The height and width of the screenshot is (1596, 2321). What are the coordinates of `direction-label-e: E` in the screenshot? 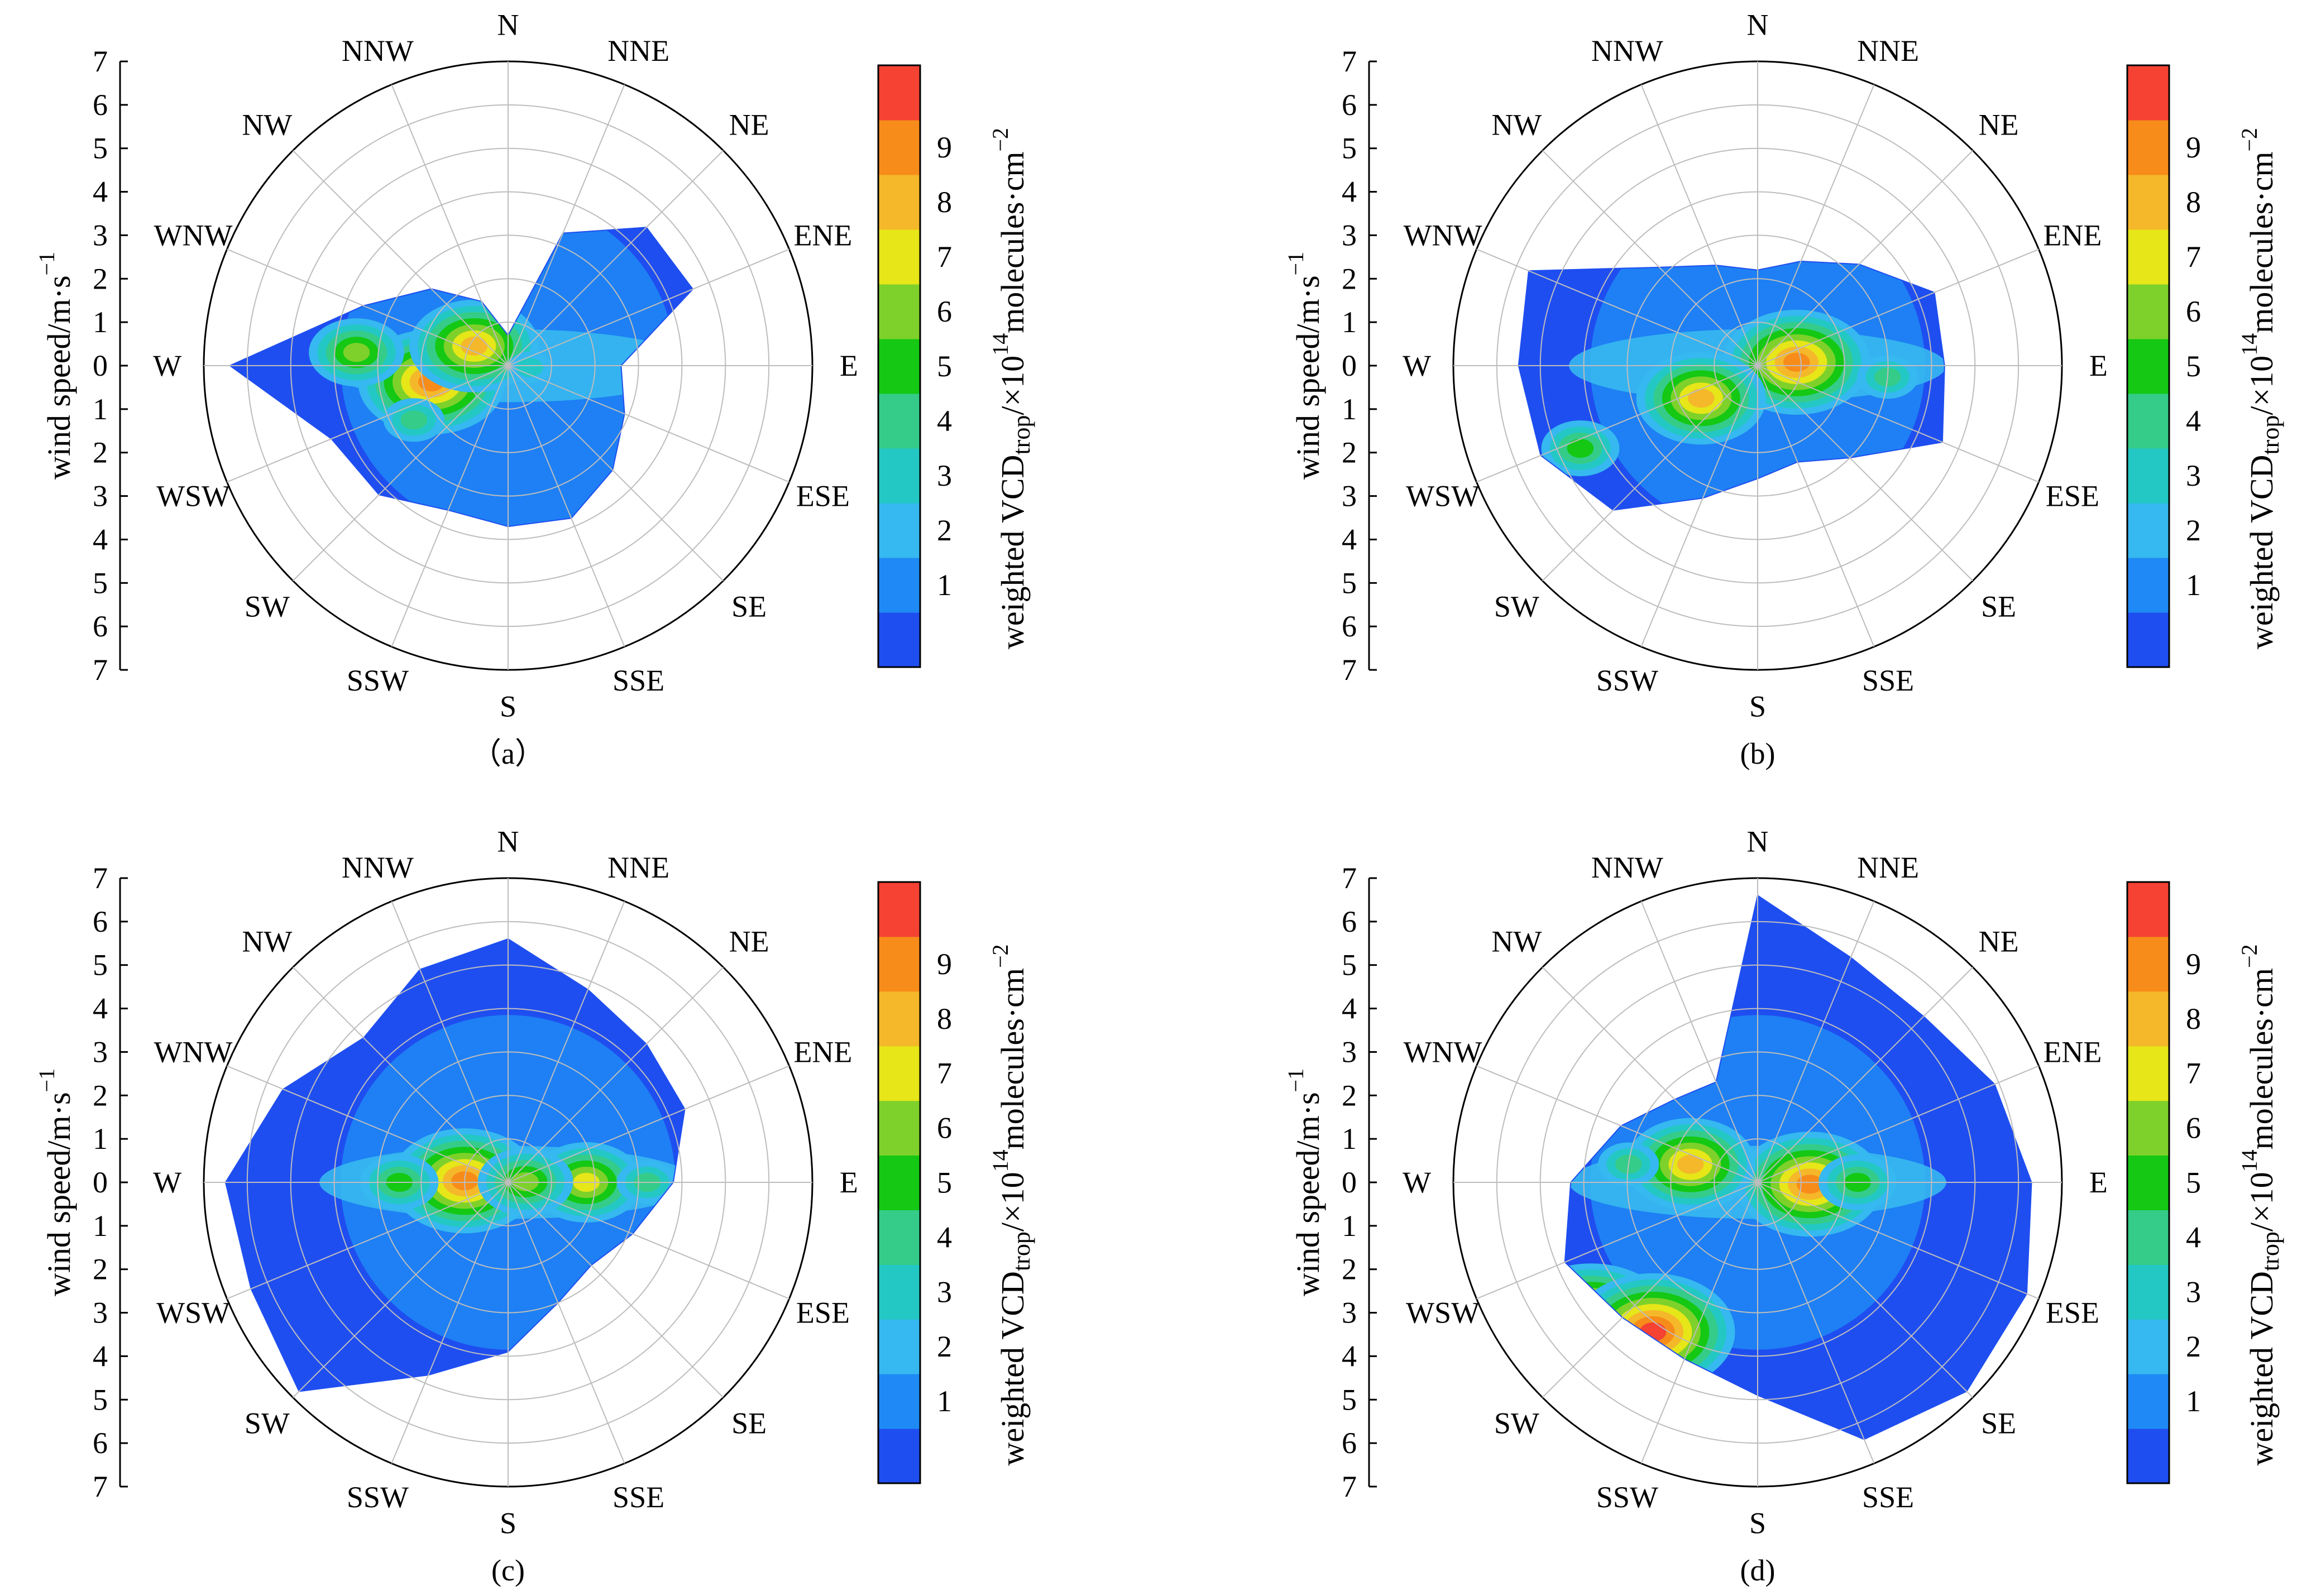 It's located at (849, 1182).